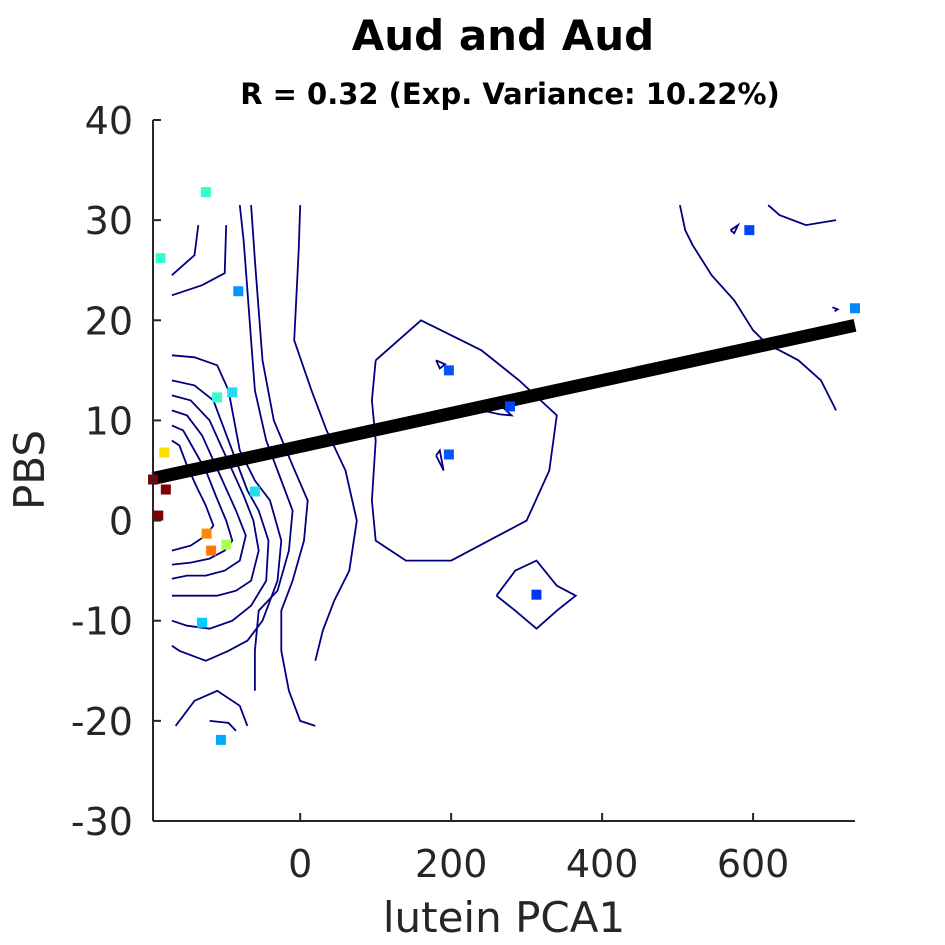  I want to click on fit-line-layer, so click(504, 401).